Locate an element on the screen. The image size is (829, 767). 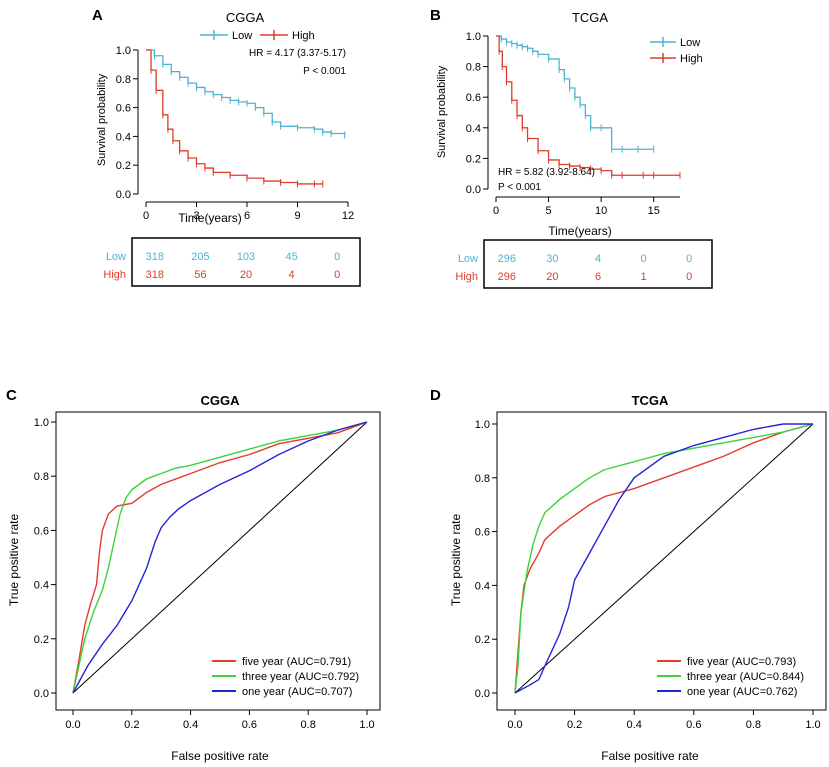
risk-count-high: 6 is located at coordinates (598, 277).